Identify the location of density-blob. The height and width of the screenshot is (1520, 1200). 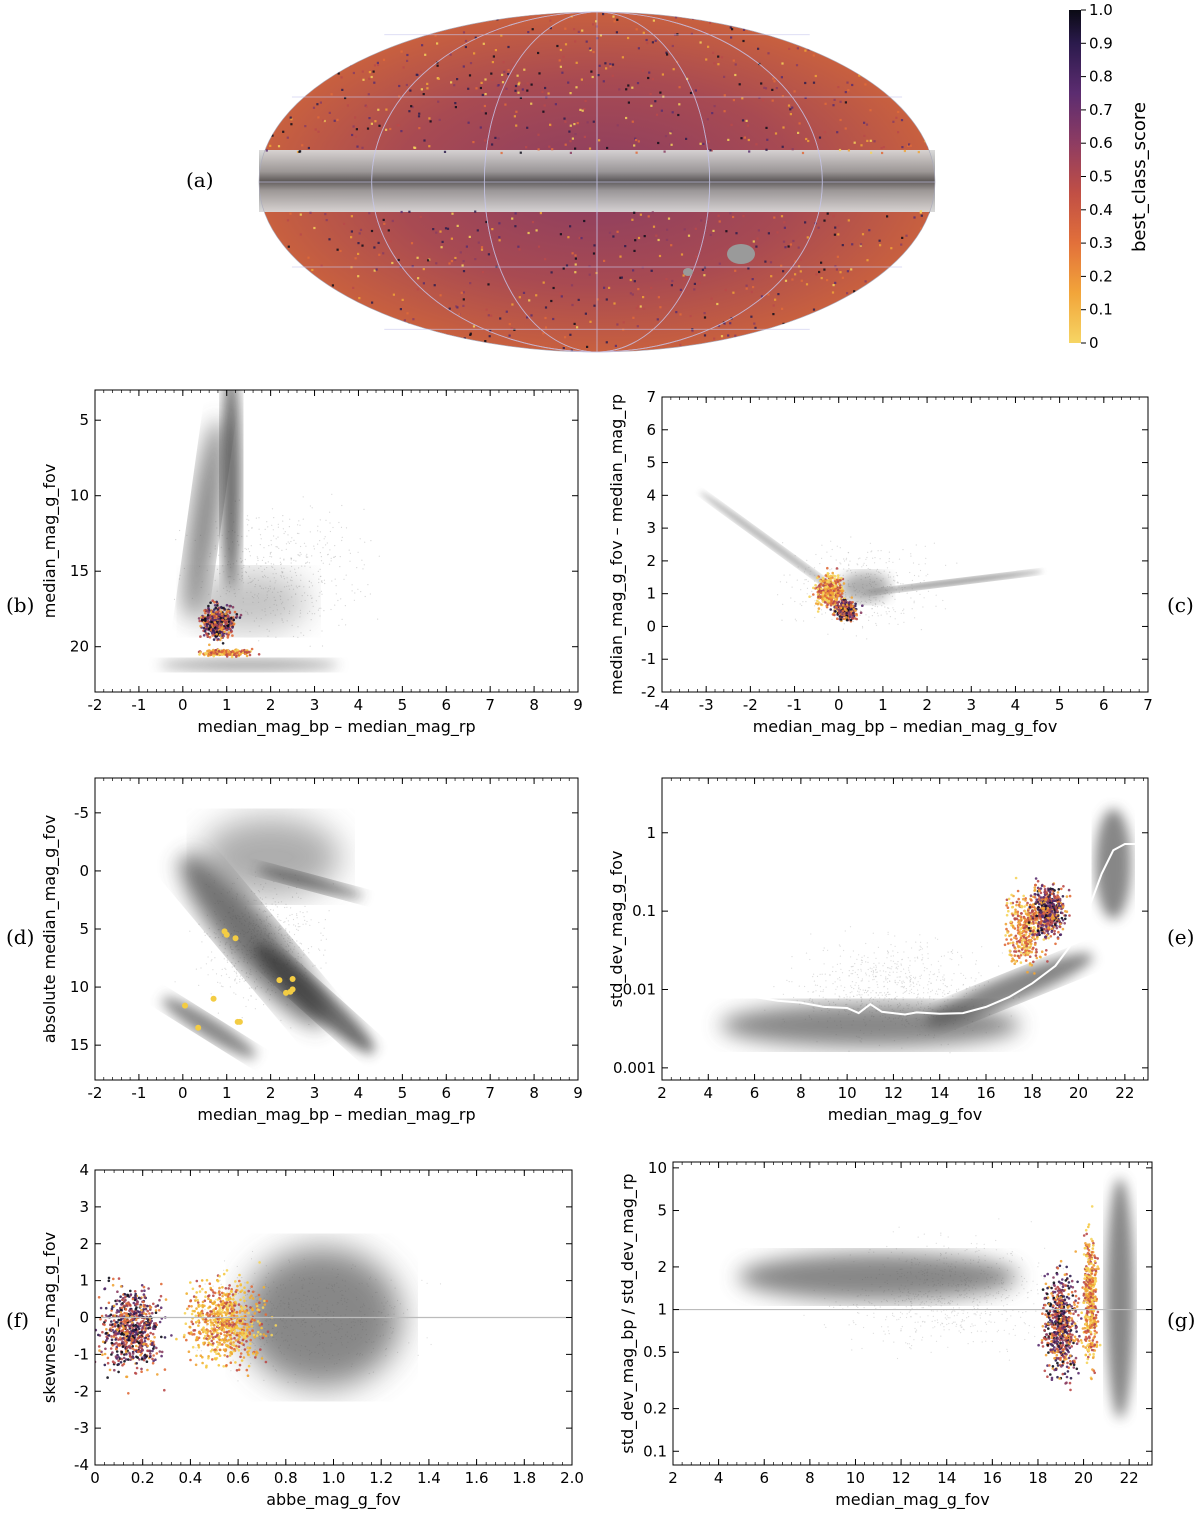
(314, 999).